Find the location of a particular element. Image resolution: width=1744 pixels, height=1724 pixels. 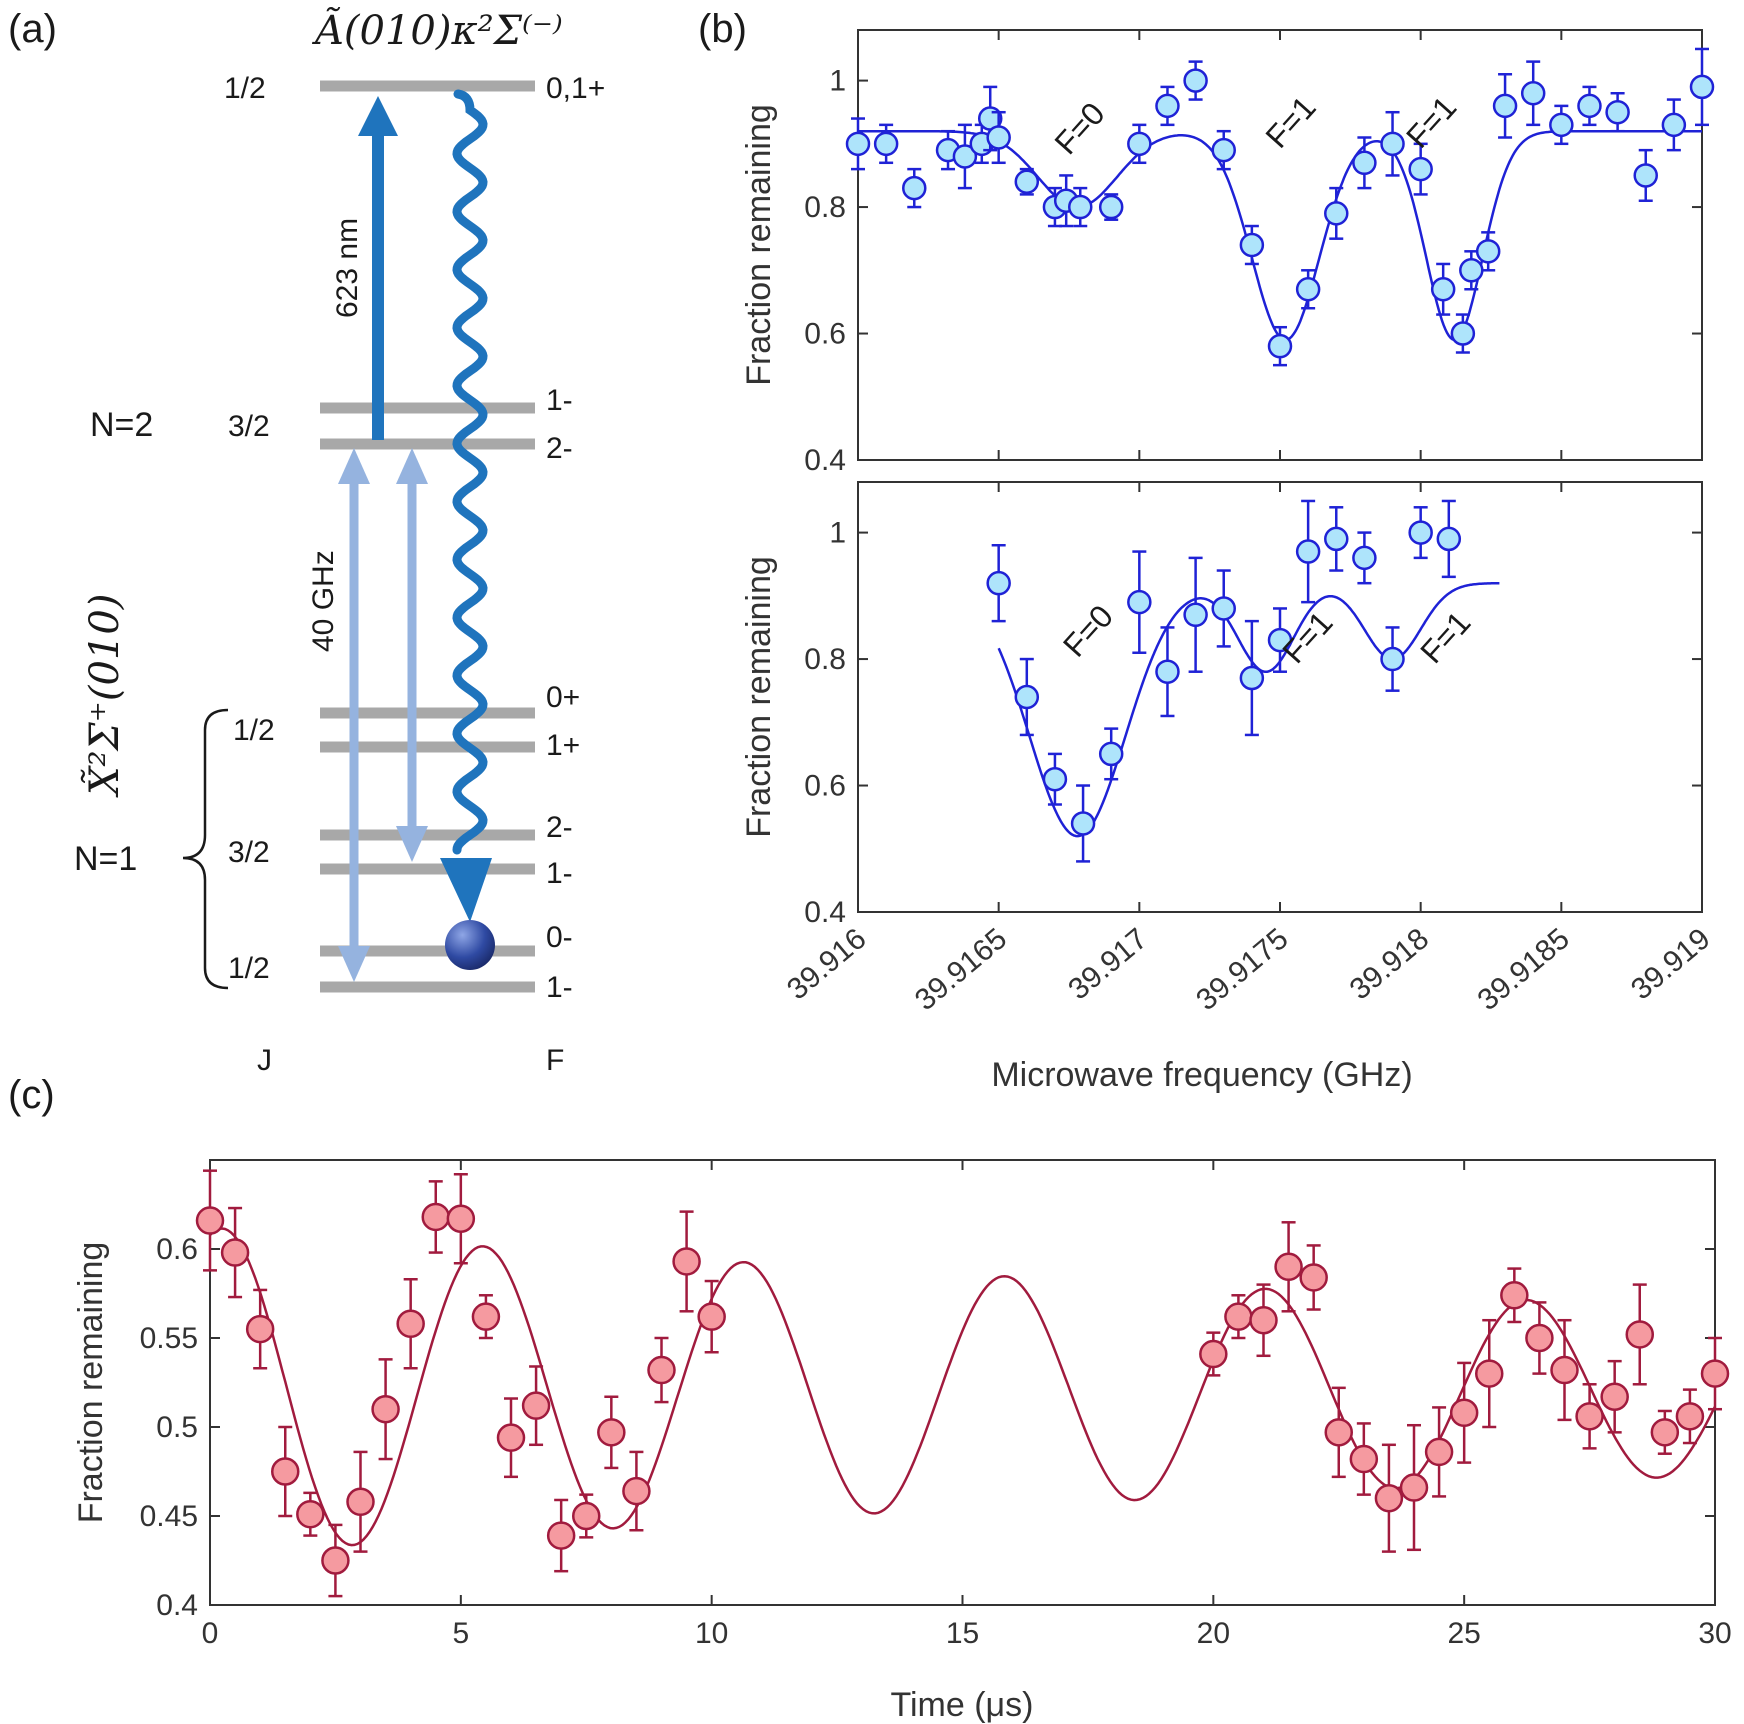

peak-annotation: F=0 is located at coordinates (1079, 128).